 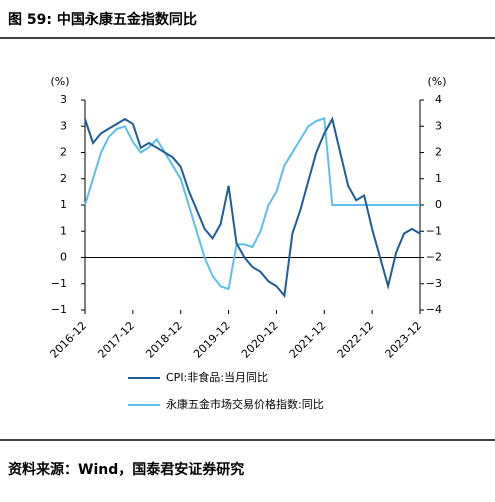 I want to click on x-tick-label: 2018-12, so click(x=164, y=340).